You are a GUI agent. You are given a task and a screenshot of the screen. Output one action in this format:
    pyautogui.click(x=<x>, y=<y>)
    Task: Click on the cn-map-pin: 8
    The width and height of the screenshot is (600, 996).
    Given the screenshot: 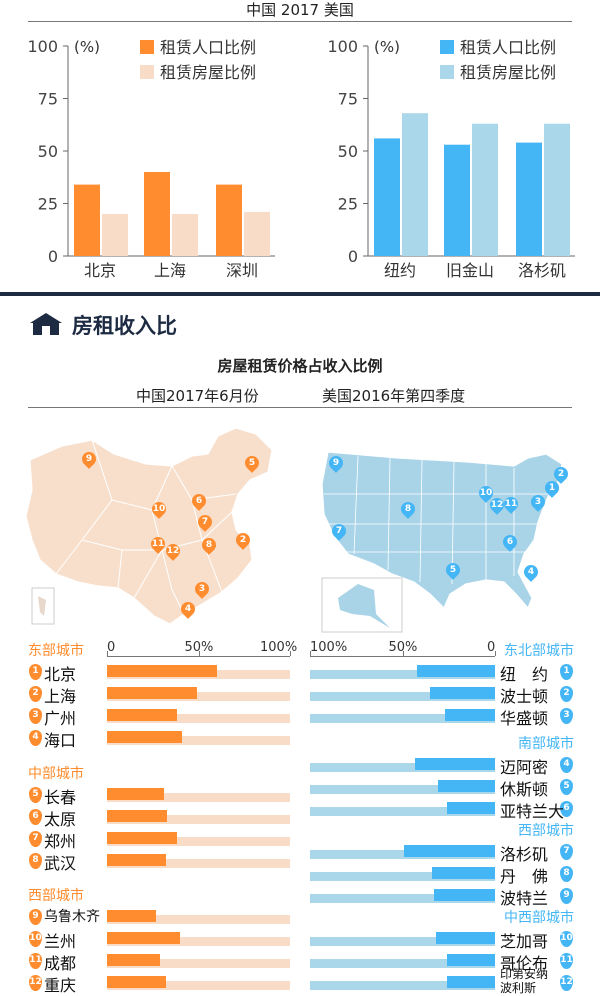 What is the action you would take?
    pyautogui.click(x=209, y=545)
    